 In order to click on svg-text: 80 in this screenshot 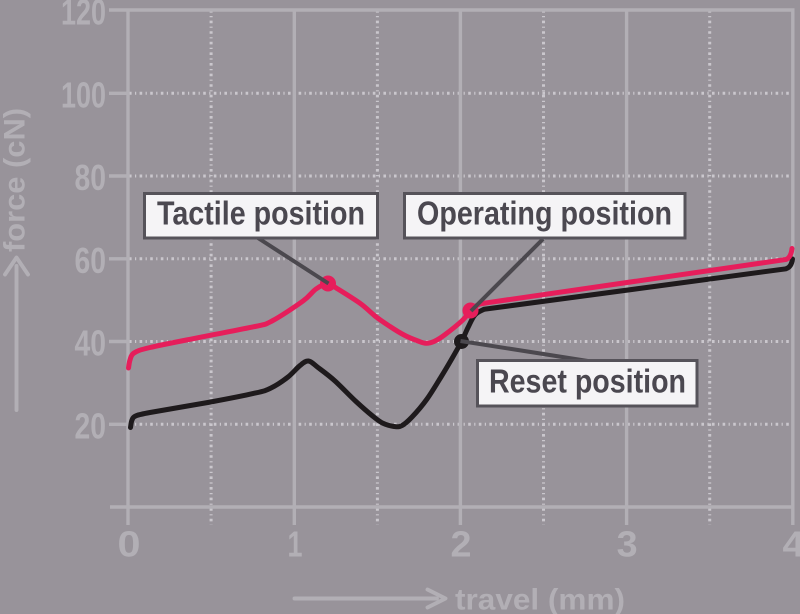, I will do `click(91, 177)`.